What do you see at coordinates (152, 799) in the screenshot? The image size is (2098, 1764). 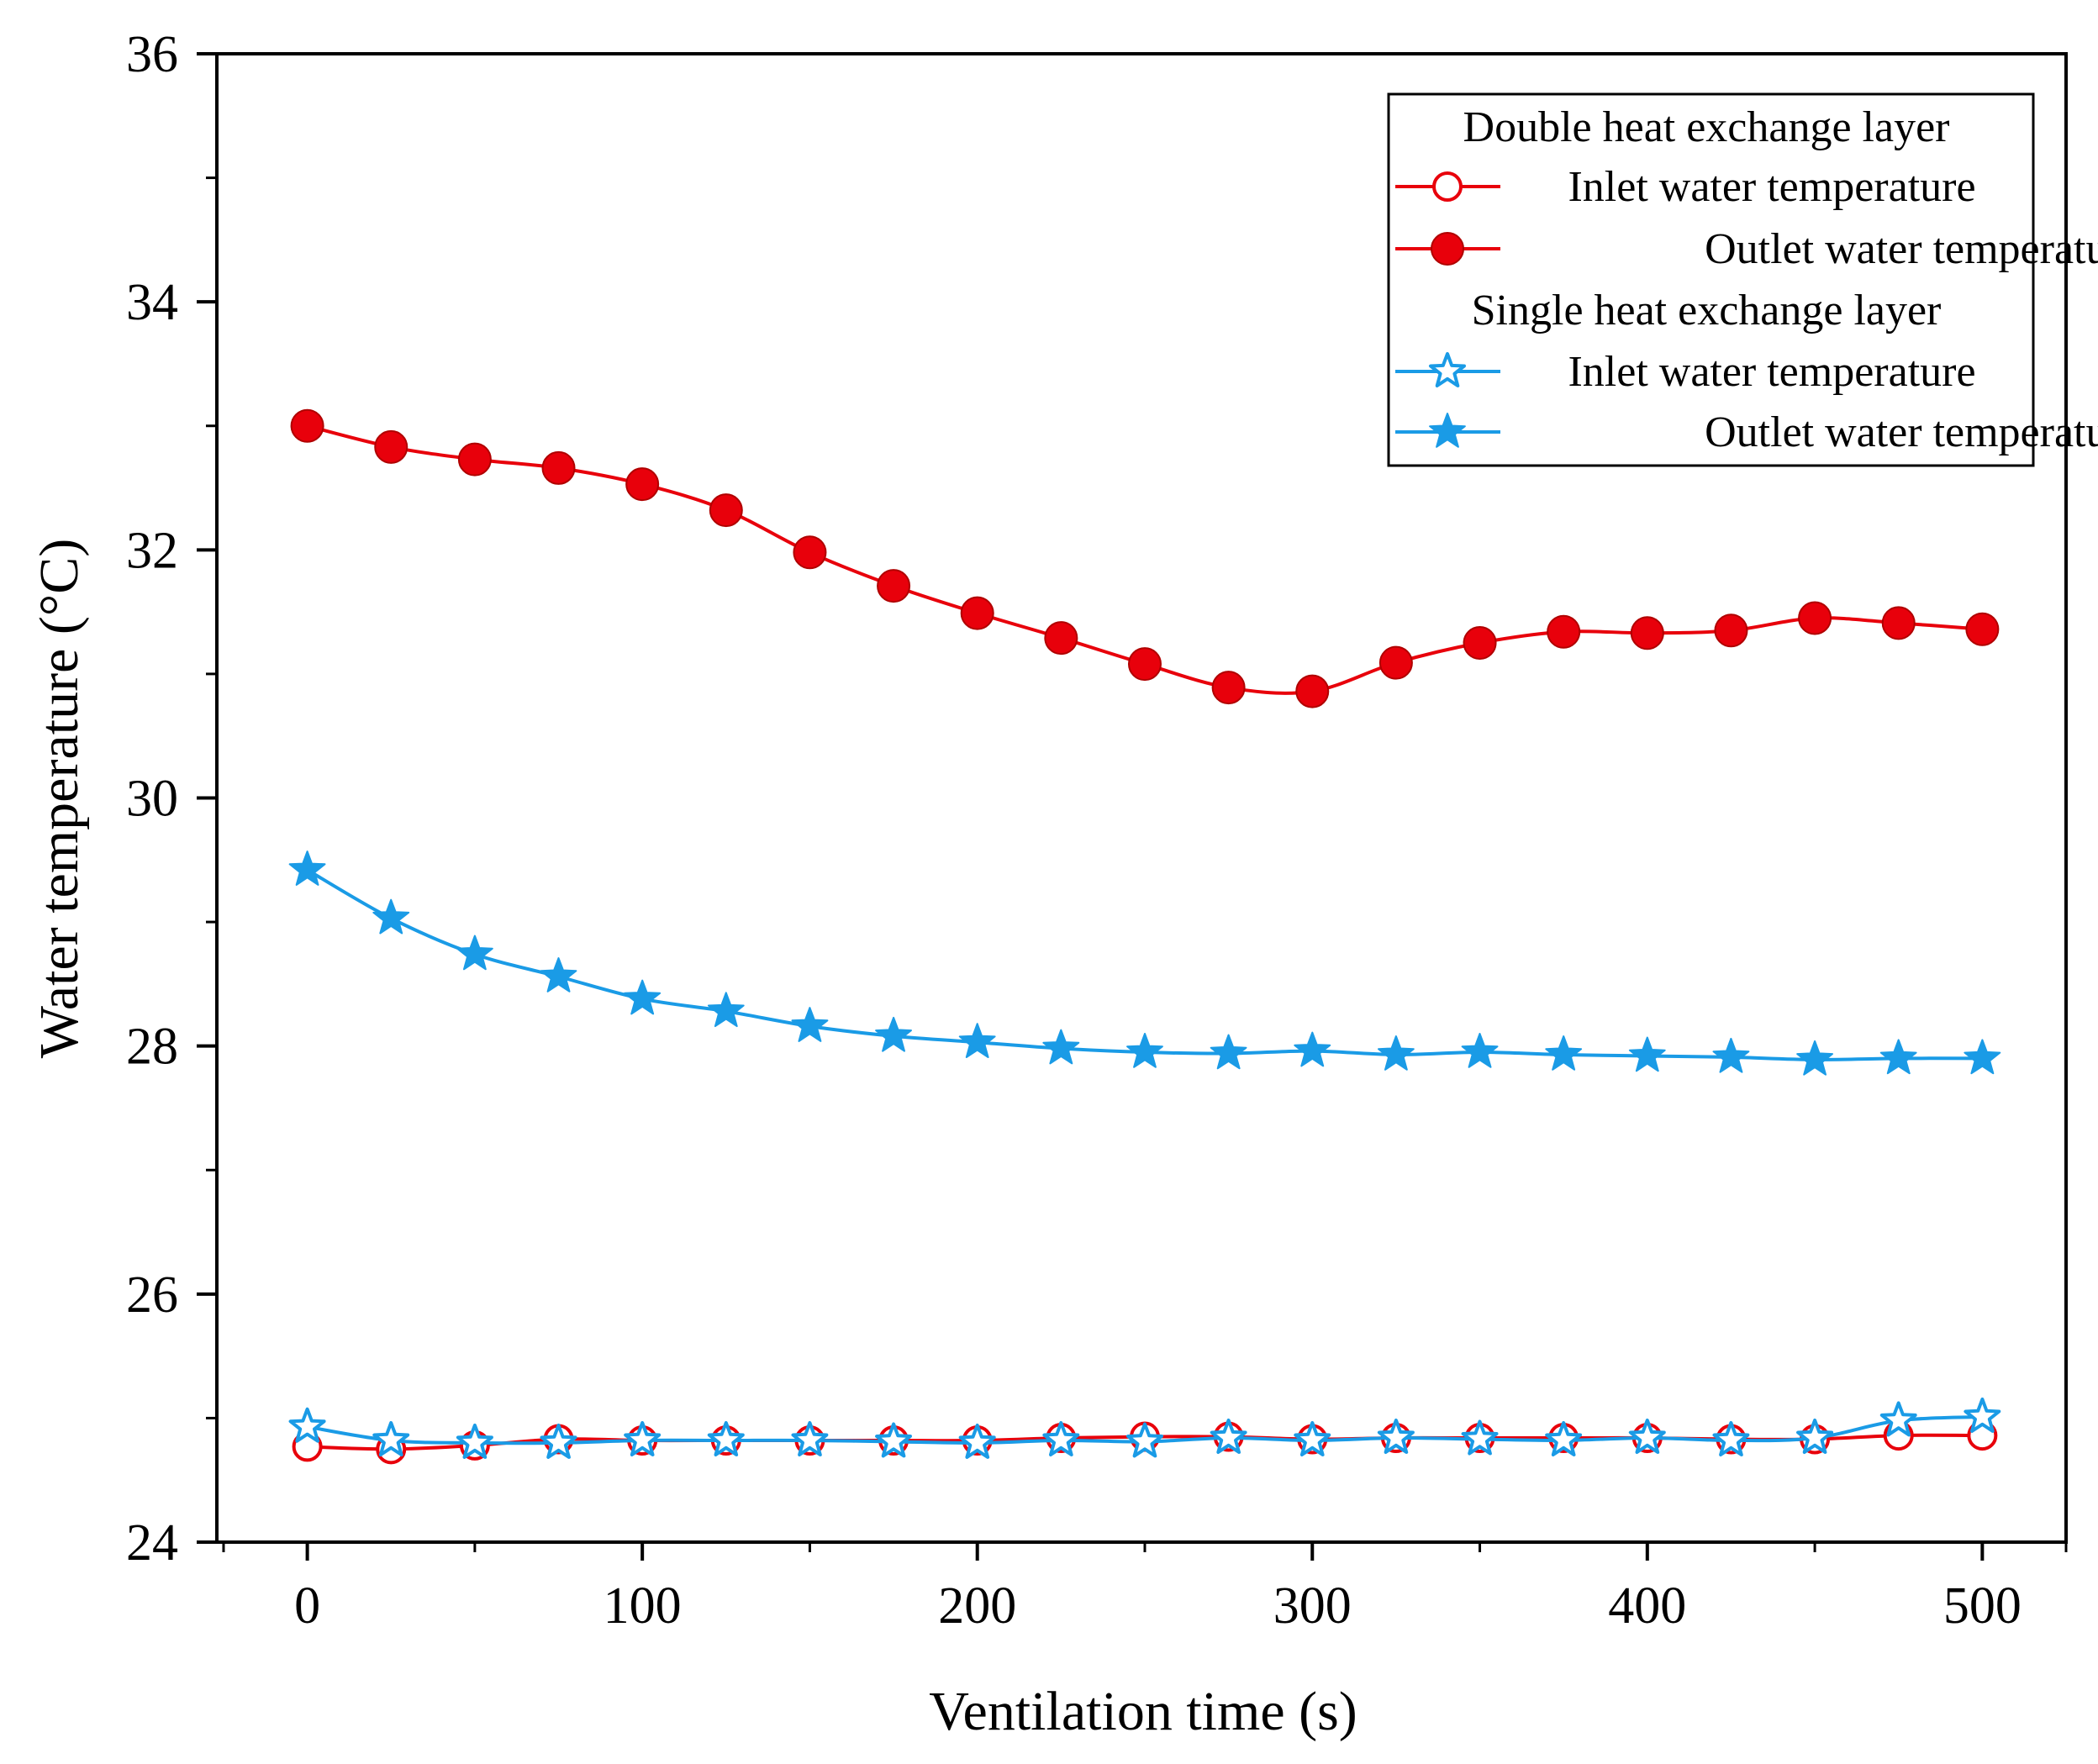 I see `y-tick-label: 30` at bounding box center [152, 799].